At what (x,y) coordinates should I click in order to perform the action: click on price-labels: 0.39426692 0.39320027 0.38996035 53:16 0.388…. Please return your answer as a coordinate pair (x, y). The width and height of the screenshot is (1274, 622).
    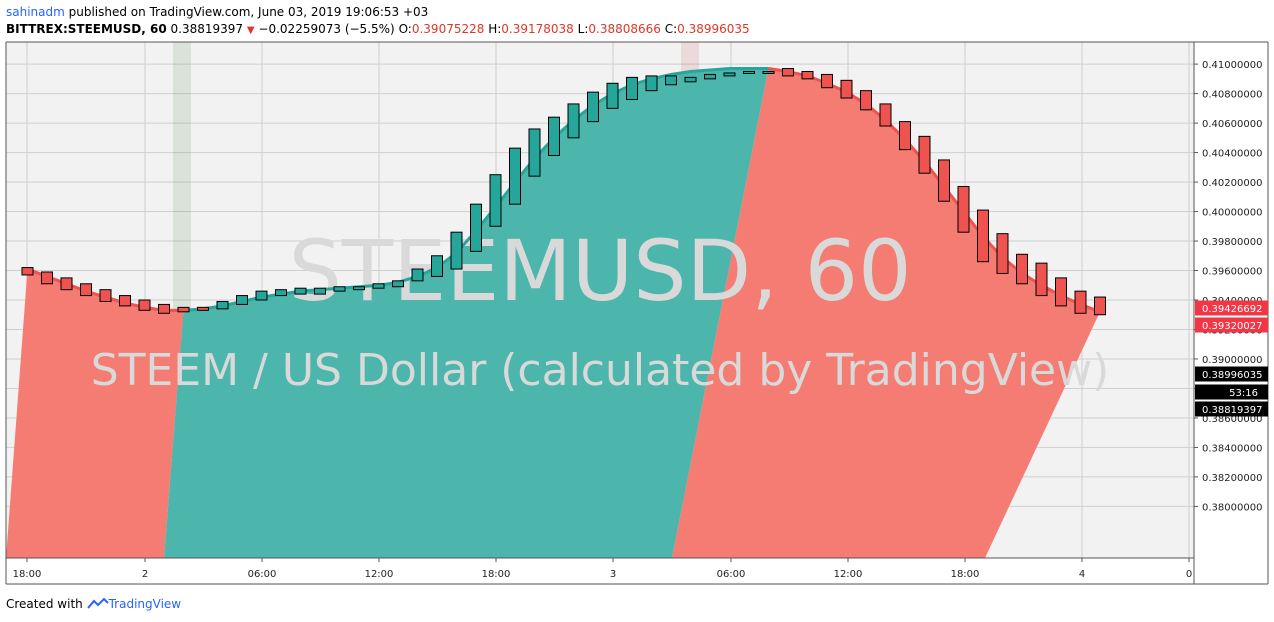
    Looking at the image, I should click on (1231, 358).